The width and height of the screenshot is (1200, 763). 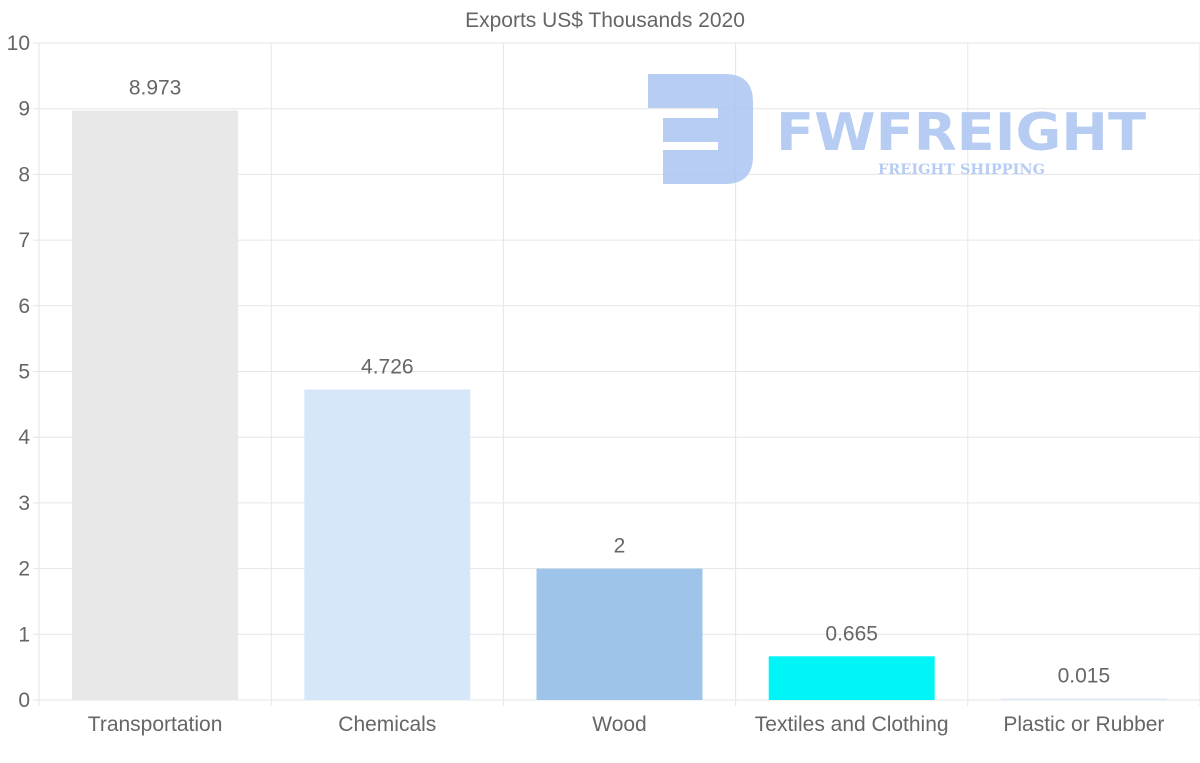 I want to click on data-label: 0.665, so click(x=851, y=633).